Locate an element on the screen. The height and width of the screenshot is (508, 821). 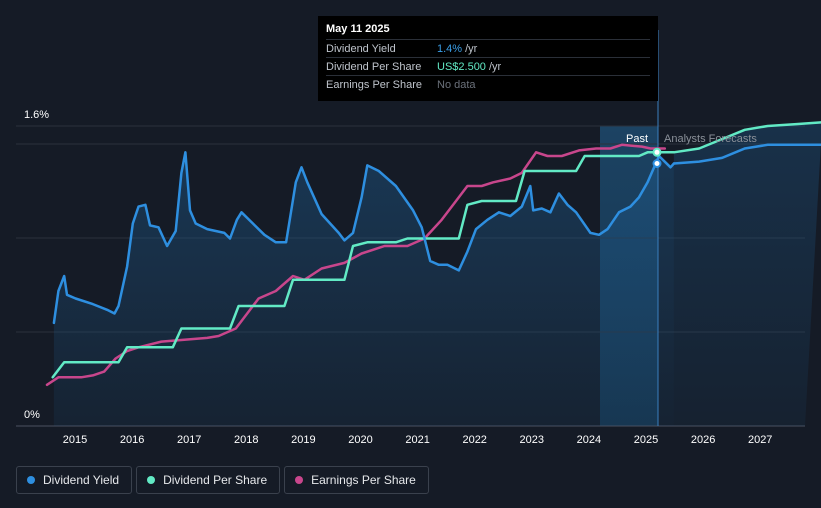
tooltip-row-earnings-per-share: Earnings Per Share No data is located at coordinates (488, 84).